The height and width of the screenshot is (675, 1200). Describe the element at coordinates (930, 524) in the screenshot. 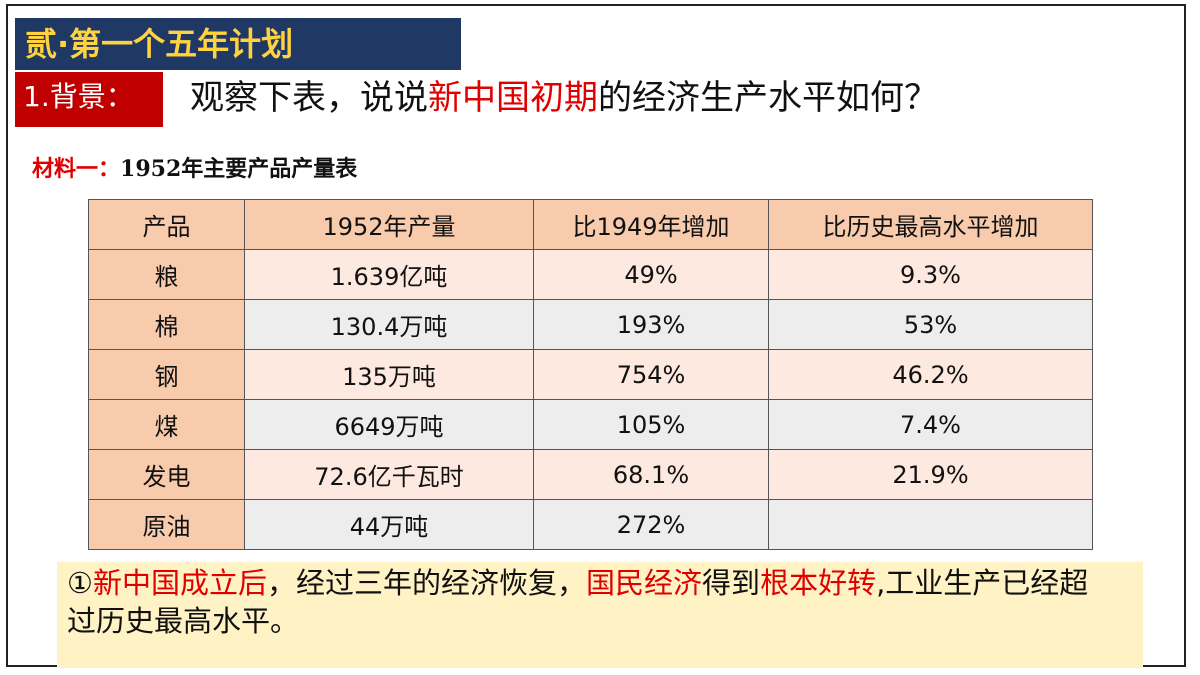

I see `table-cell` at that location.